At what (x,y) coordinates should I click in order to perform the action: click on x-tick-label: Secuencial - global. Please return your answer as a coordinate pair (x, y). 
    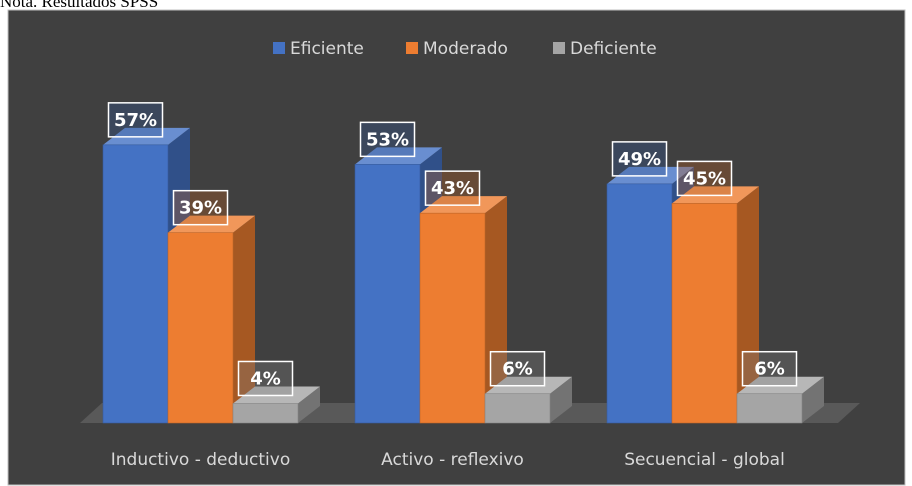
    Looking at the image, I should click on (704, 460).